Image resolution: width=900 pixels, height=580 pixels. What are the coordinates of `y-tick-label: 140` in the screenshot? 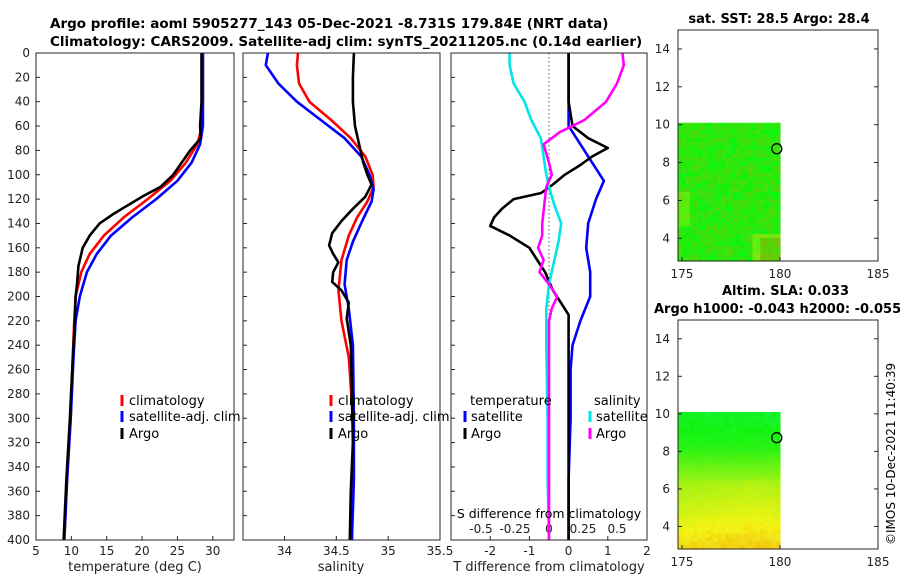 It's located at (18, 223).